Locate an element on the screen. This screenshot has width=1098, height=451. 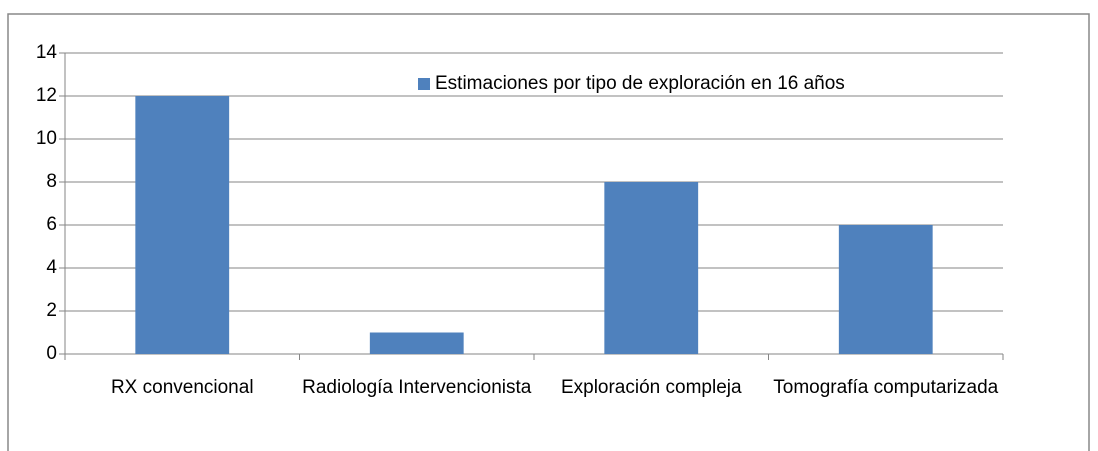
y-tick-label: 12 is located at coordinates (46, 95).